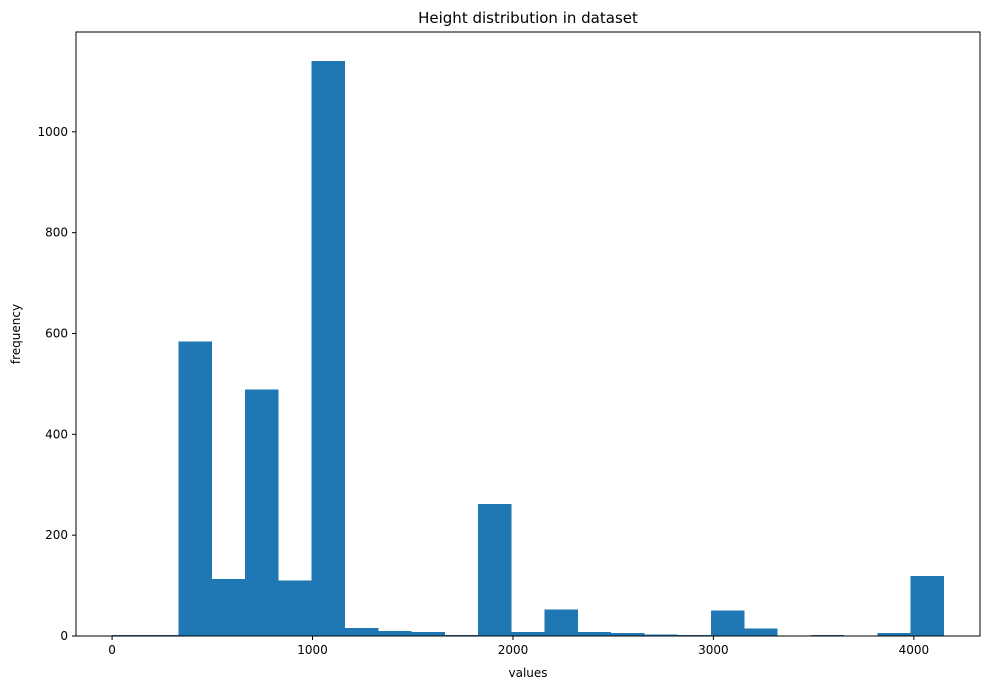  What do you see at coordinates (527, 673) in the screenshot?
I see `x-axis-label: values` at bounding box center [527, 673].